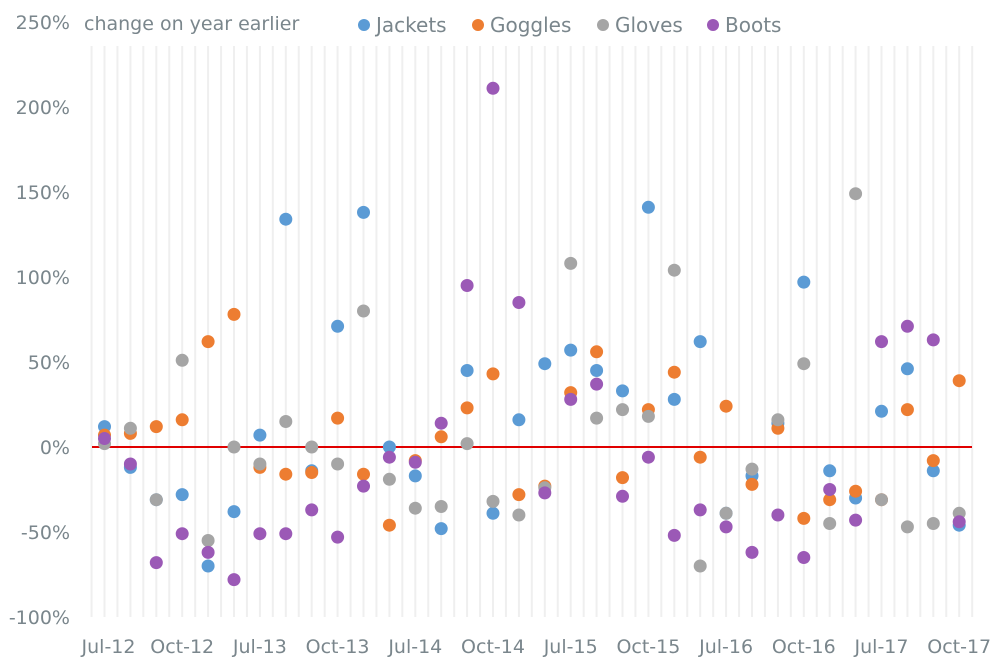 The image size is (1001, 666). I want to click on legend-label: Goggles, so click(530, 25).